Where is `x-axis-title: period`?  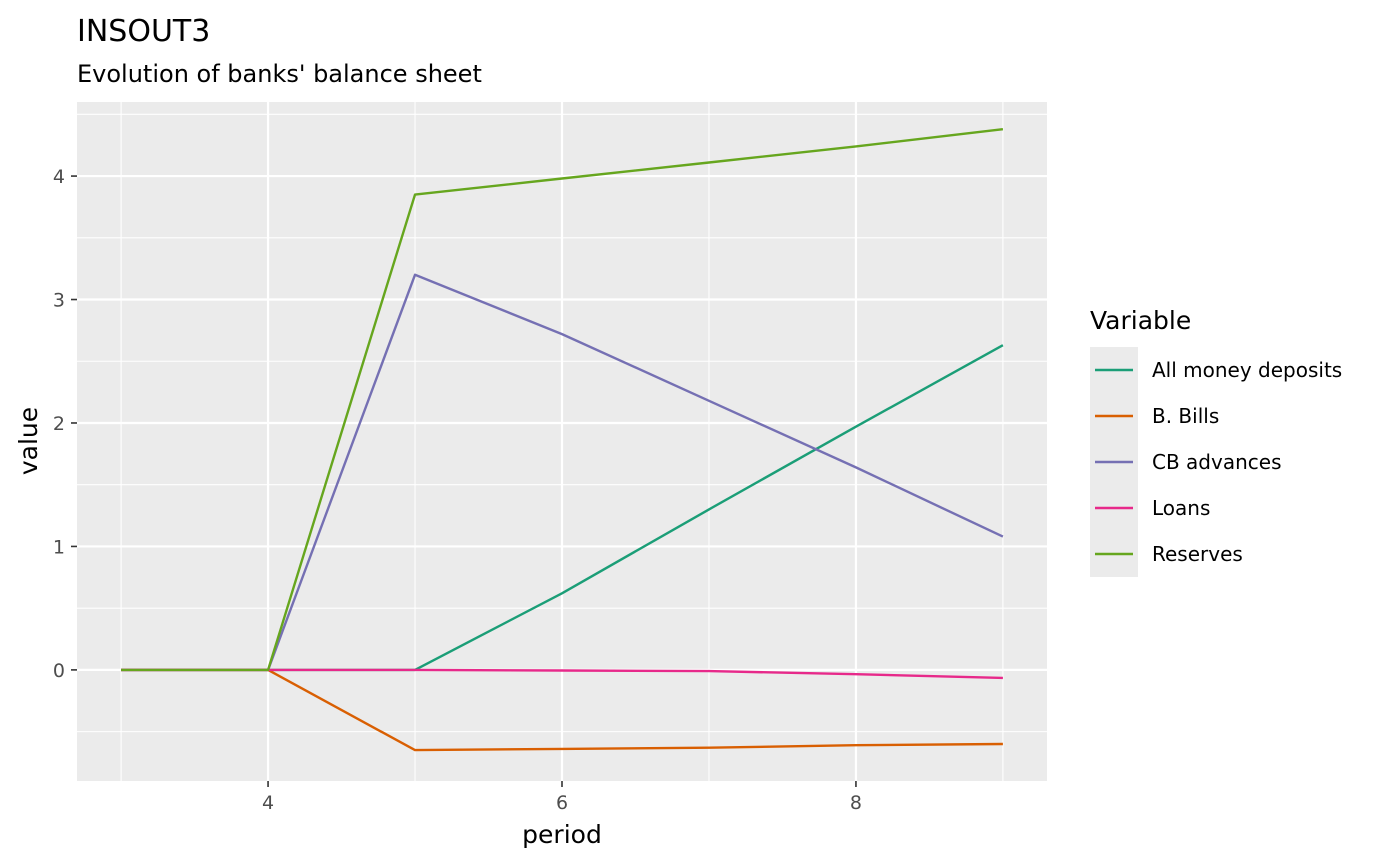 x-axis-title: period is located at coordinates (562, 834).